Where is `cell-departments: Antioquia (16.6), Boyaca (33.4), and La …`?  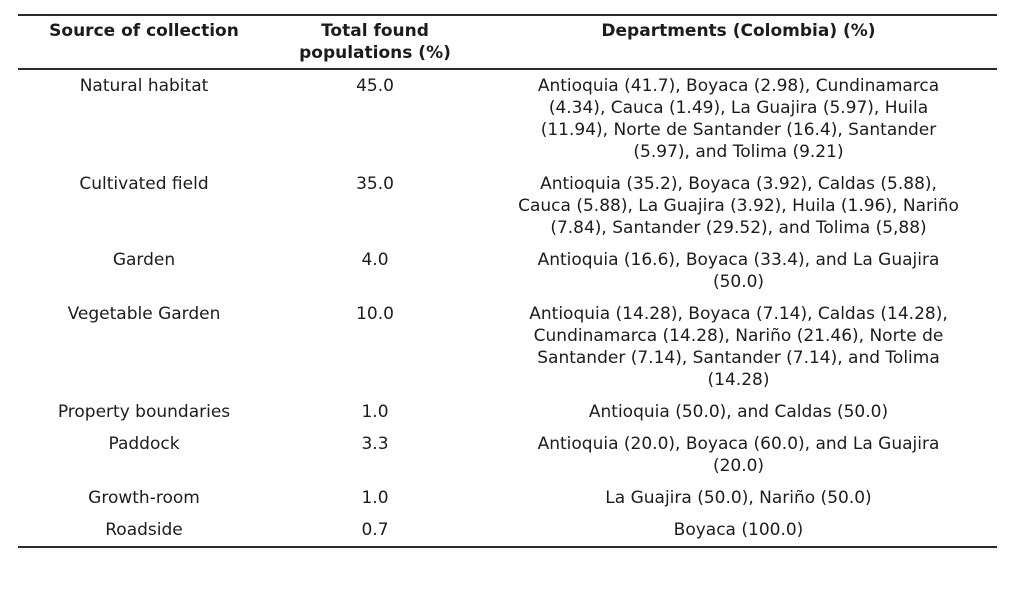
cell-departments: Antioquia (16.6), Boyaca (33.4), and La … is located at coordinates (738, 271).